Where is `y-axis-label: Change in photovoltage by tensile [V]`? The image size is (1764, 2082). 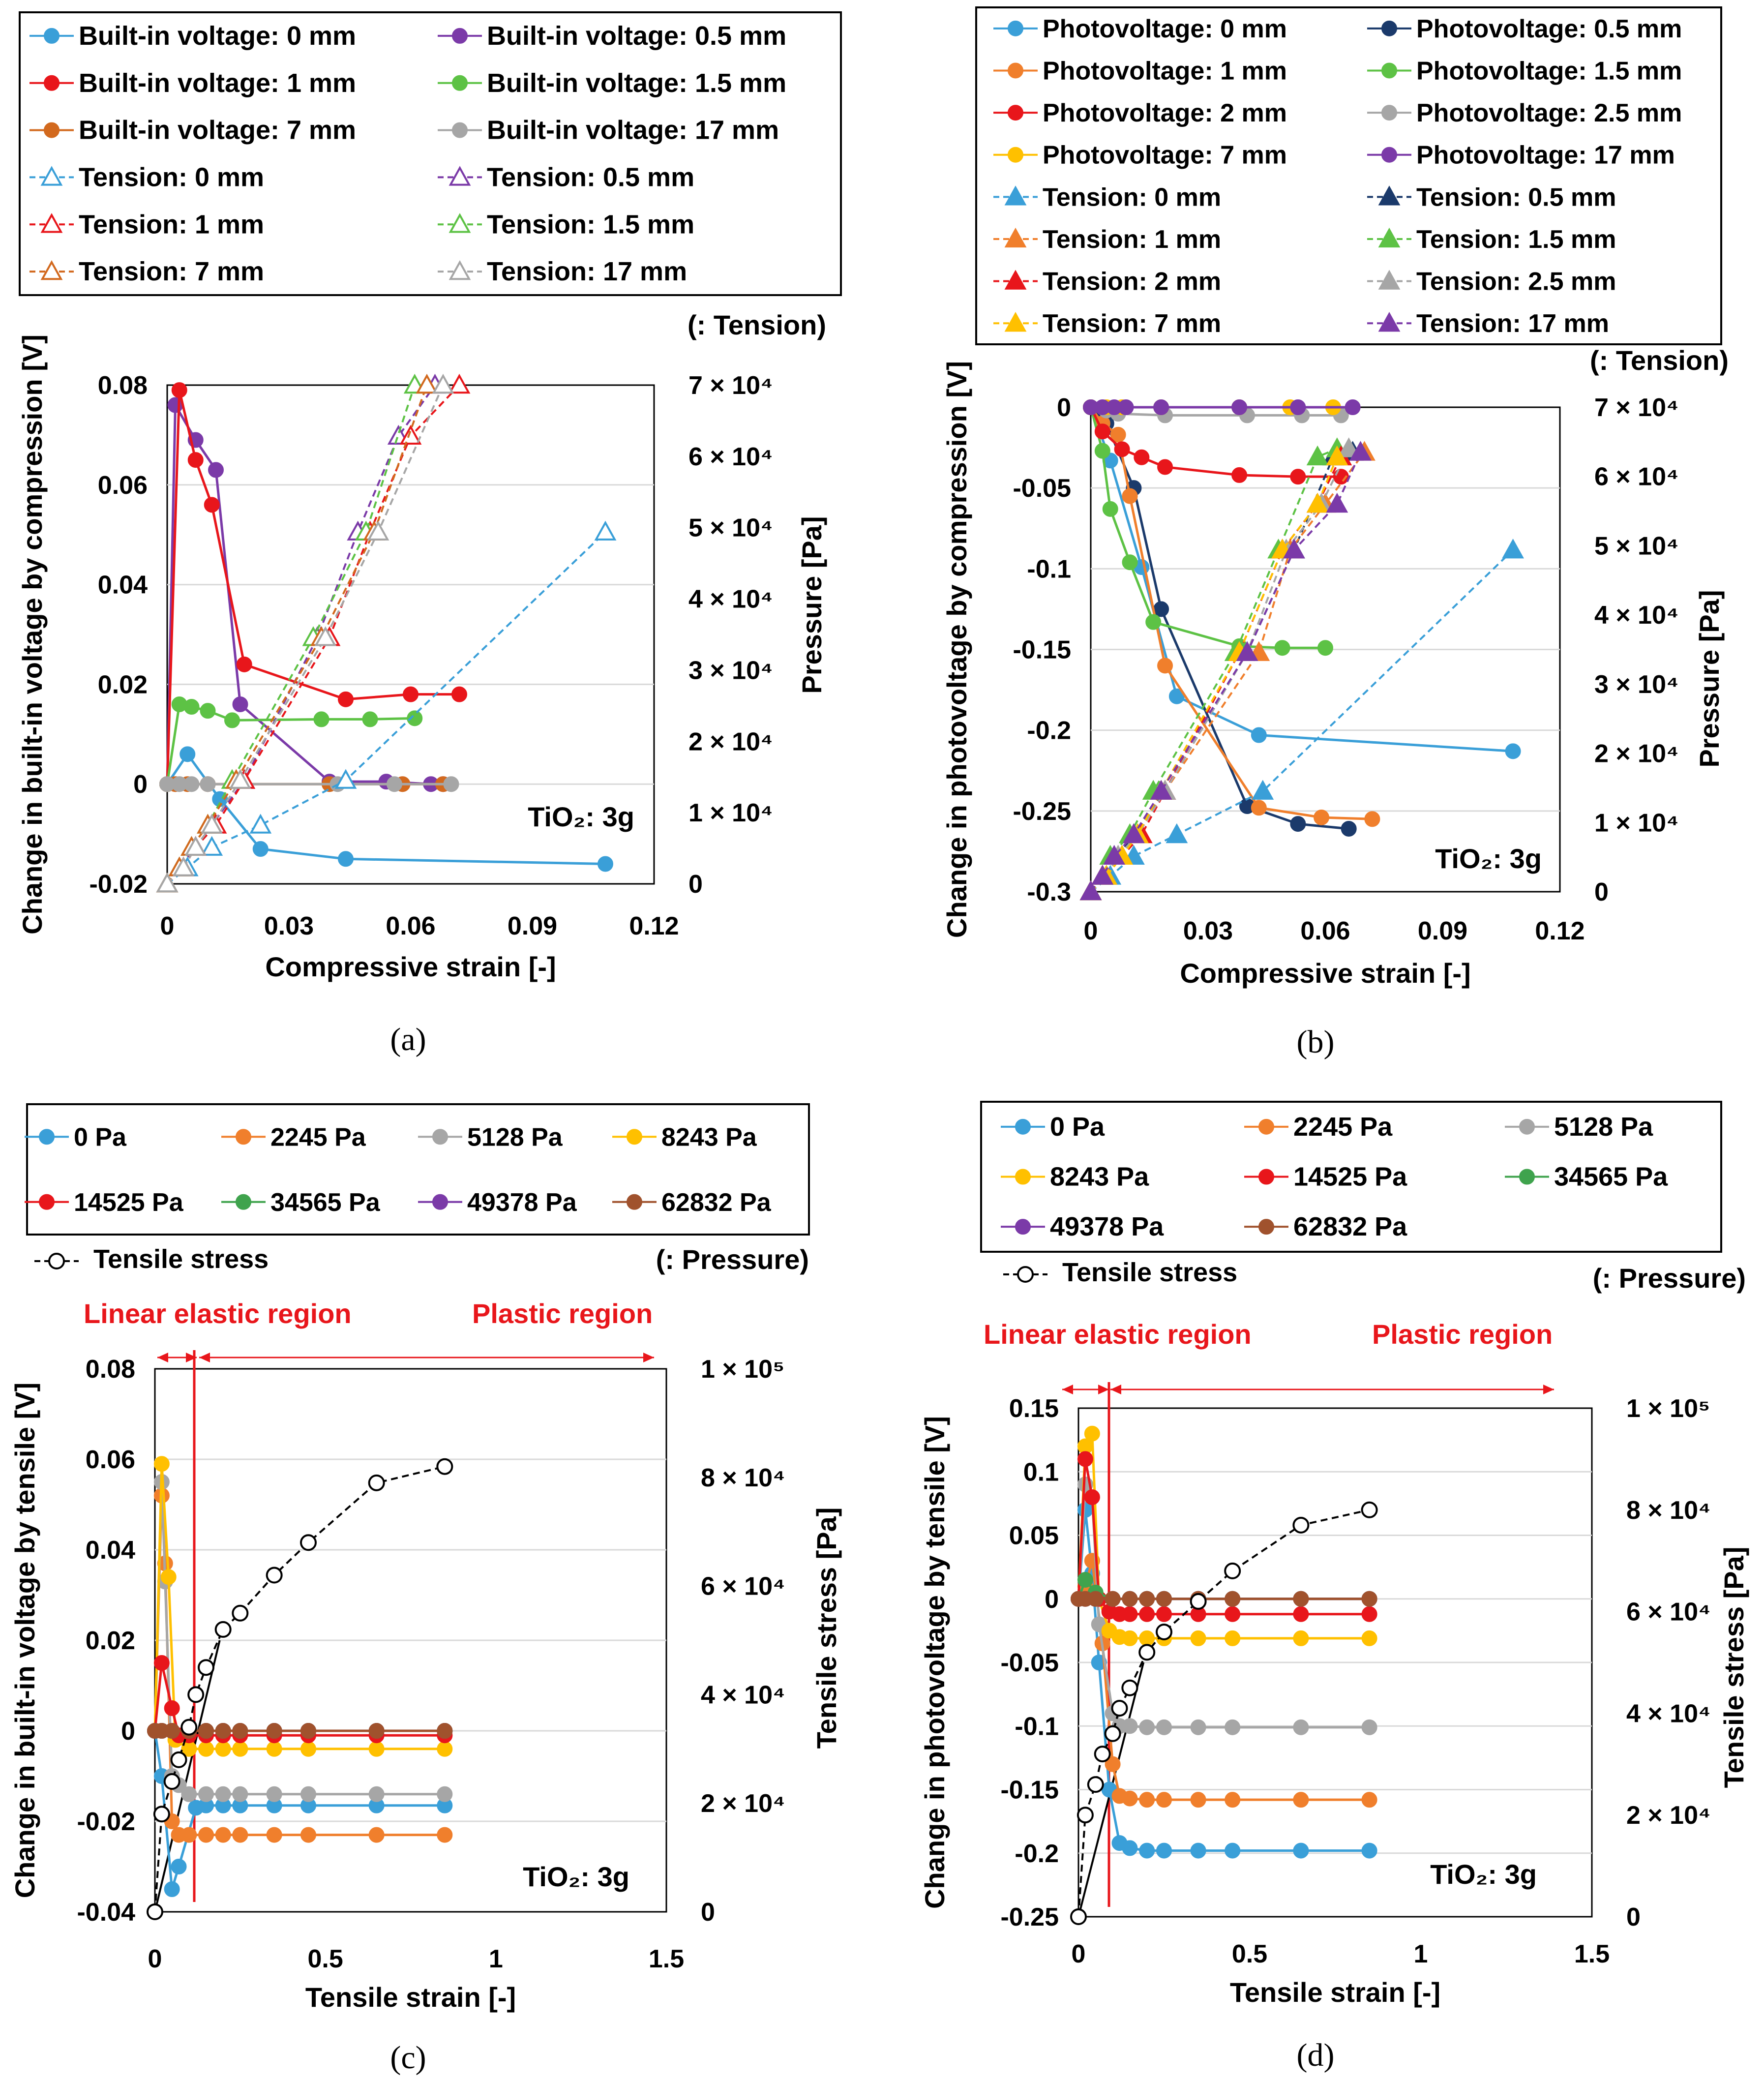 y-axis-label: Change in photovoltage by tensile [V] is located at coordinates (934, 1662).